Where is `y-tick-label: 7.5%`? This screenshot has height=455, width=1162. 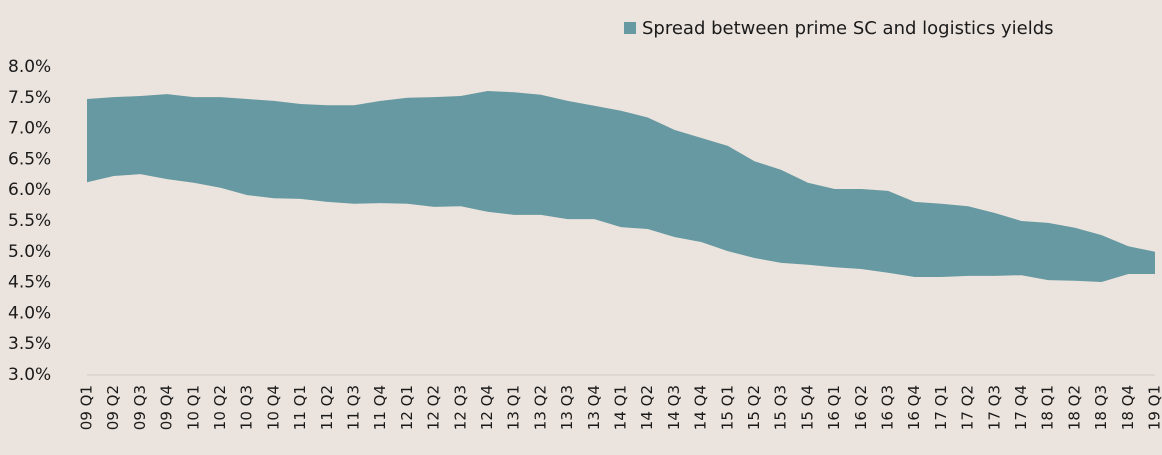
y-tick-label: 7.5% is located at coordinates (29, 98).